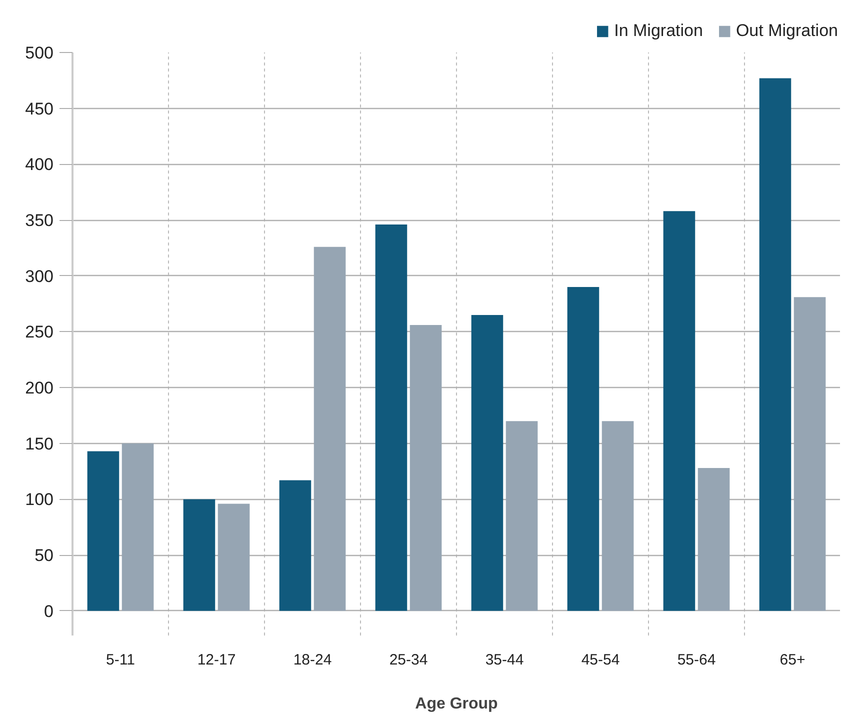  Describe the element at coordinates (39, 220) in the screenshot. I see `y-tick-label: 350` at that location.